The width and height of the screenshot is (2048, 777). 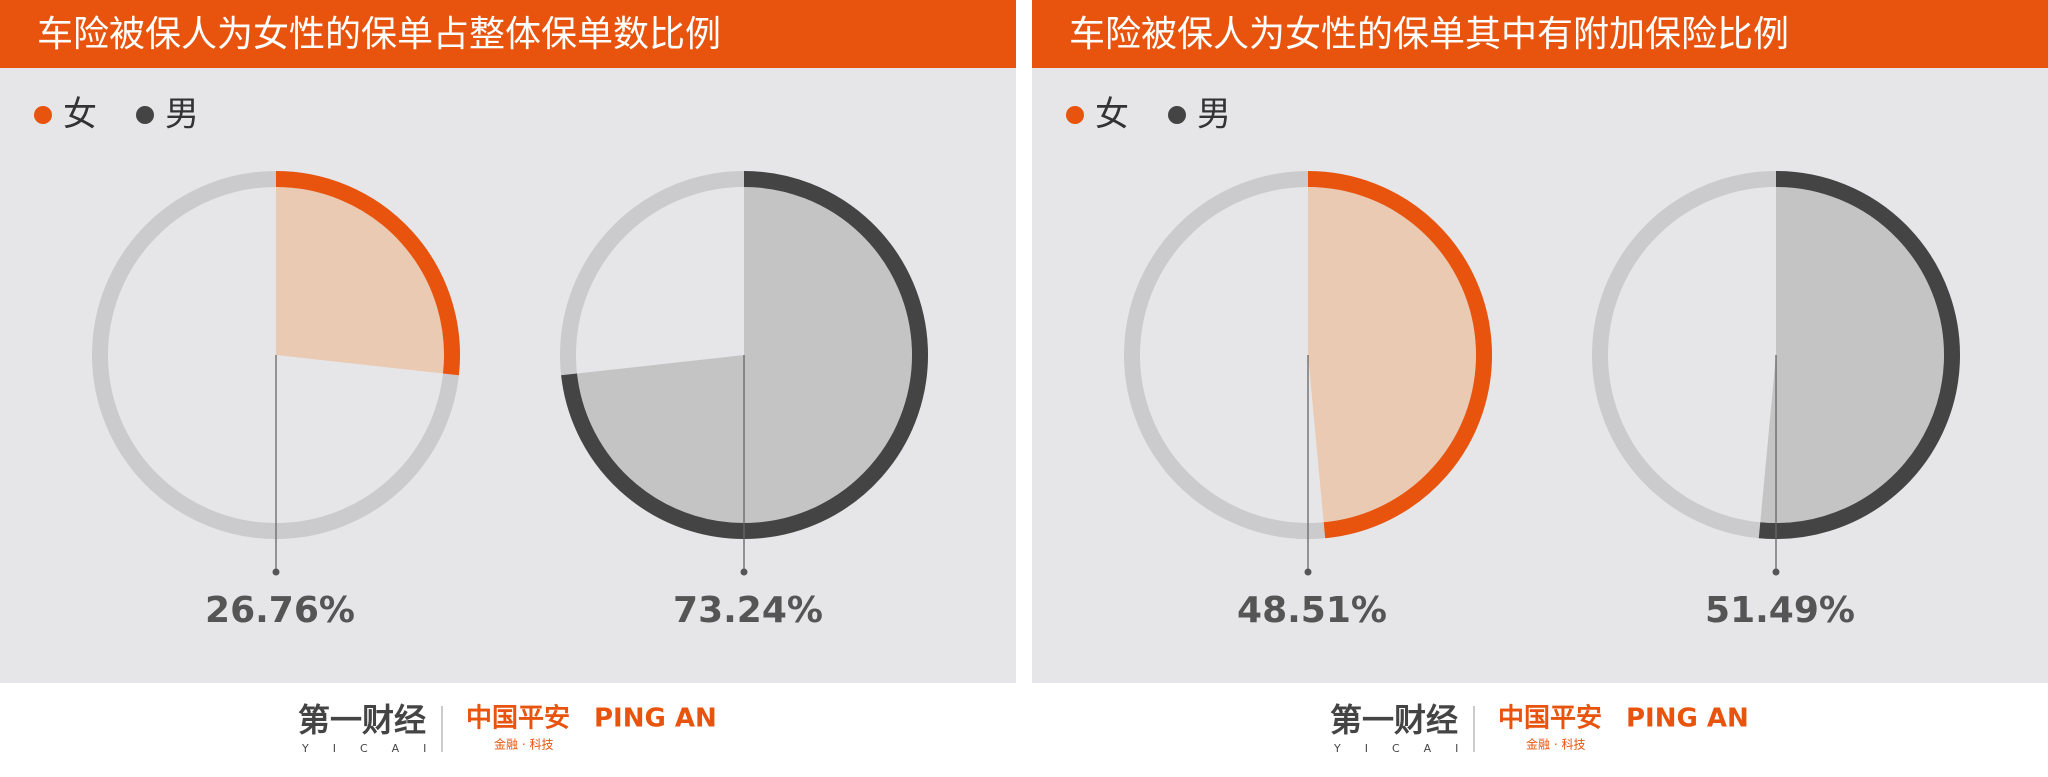 What do you see at coordinates (1429, 34) in the screenshot?
I see `chart-title: 车险被保人为女性的保单其中有附加保险比例` at bounding box center [1429, 34].